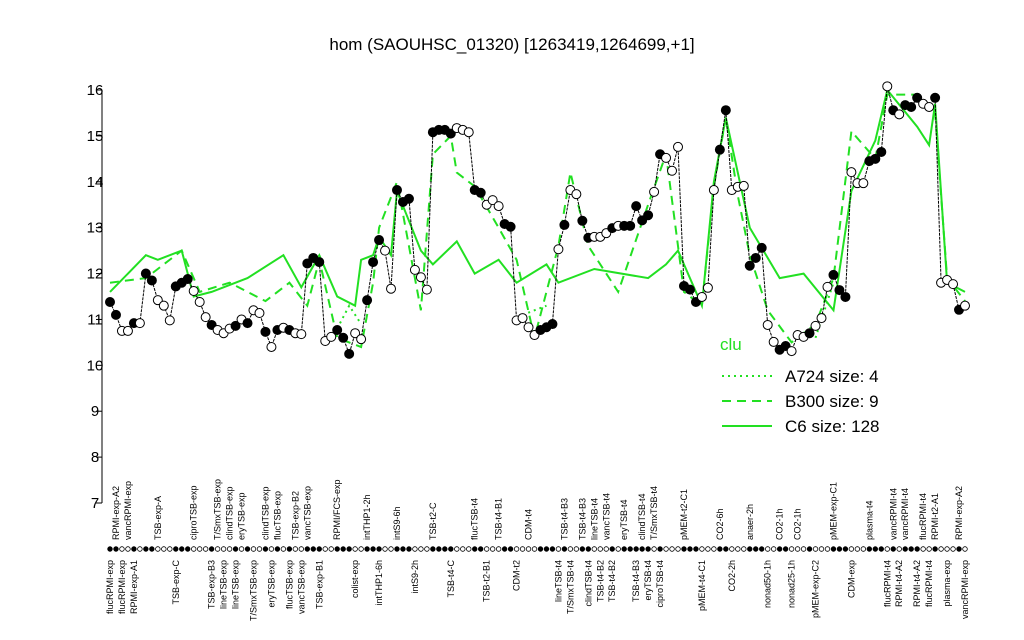  What do you see at coordinates (606, 516) in the screenshot?
I see `x-tick-label: vancTSB-t4` at bounding box center [606, 516].